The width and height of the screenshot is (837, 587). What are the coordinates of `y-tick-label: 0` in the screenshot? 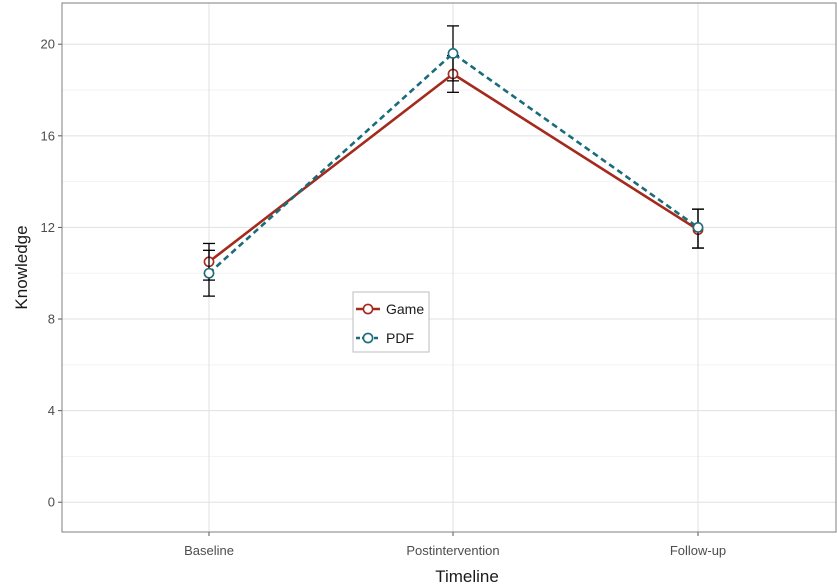 It's located at (51, 502).